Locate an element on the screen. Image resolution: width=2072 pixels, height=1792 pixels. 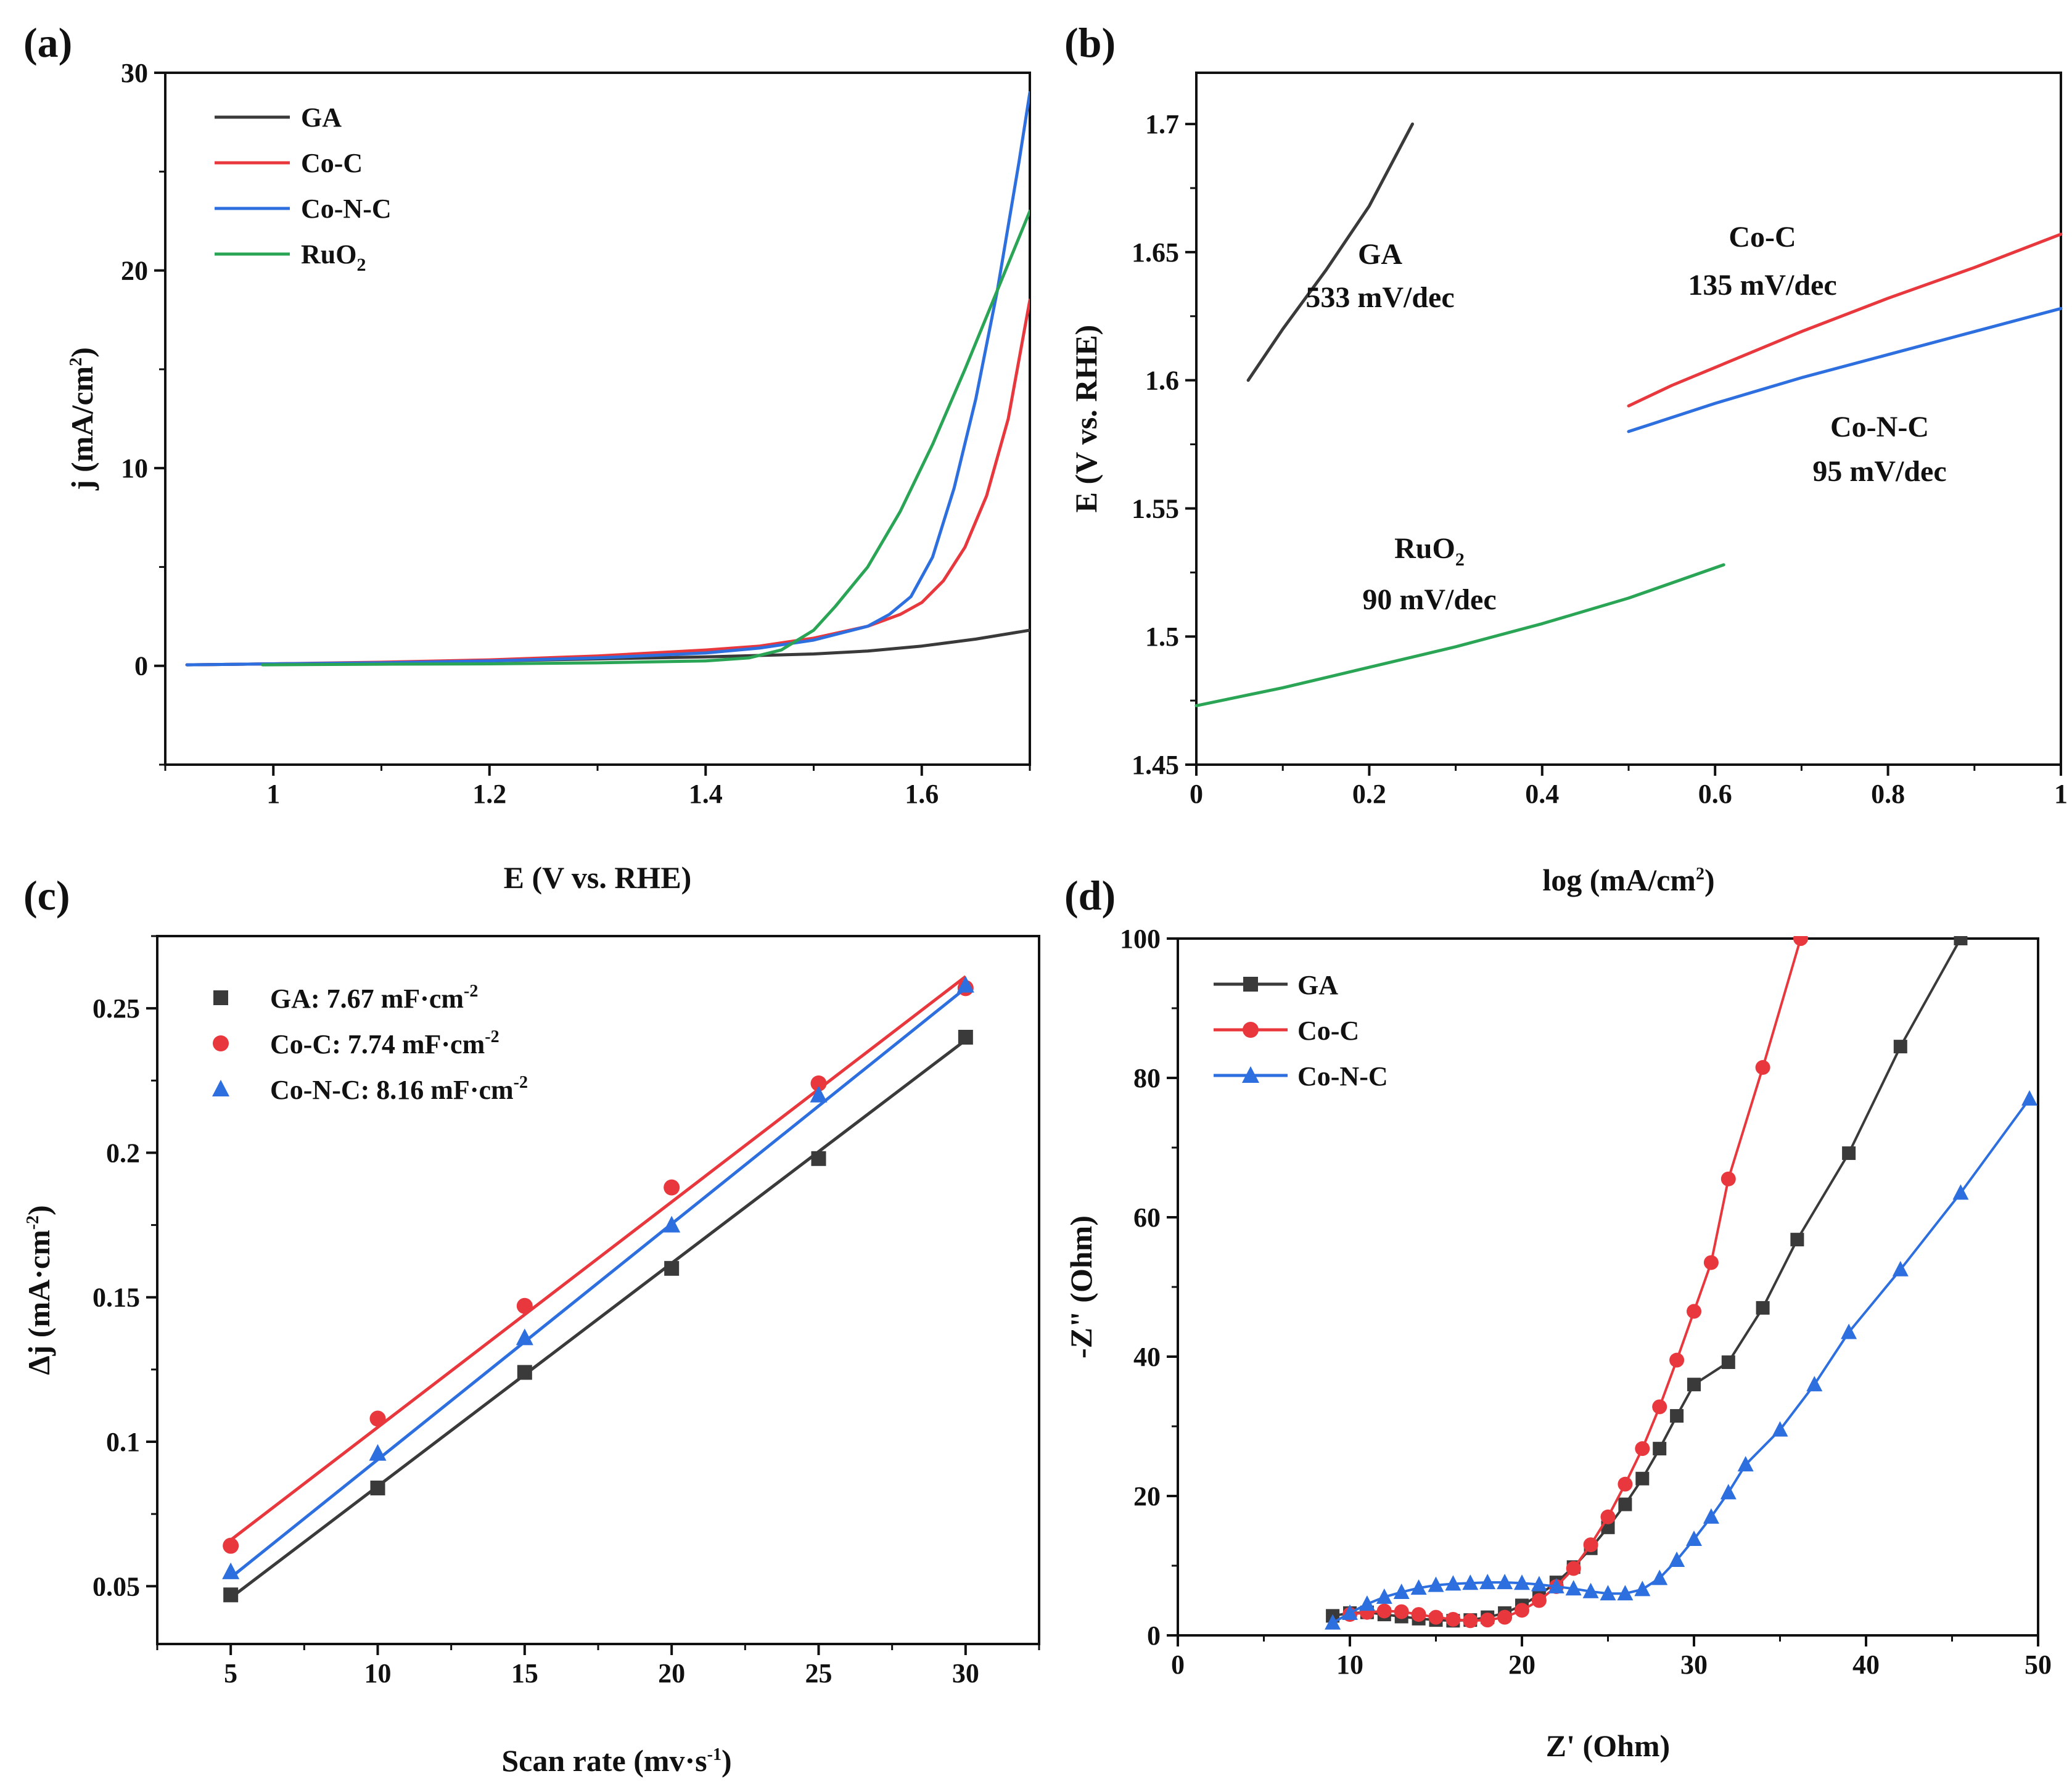
legend-label-co-n-c-part: Co-N-C: 8.16 mF·cm is located at coordinates (392, 1090).